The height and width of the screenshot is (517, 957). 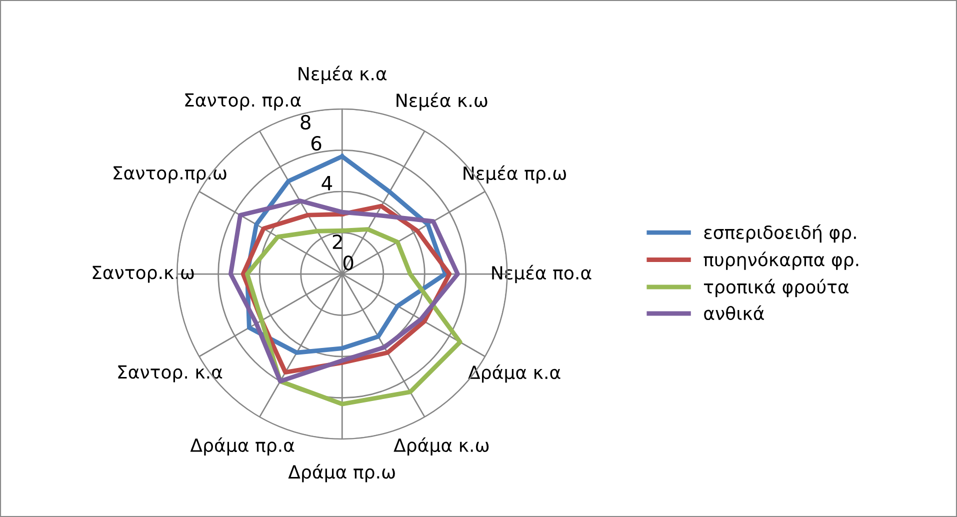 What do you see at coordinates (442, 101) in the screenshot?
I see `spoke-label: Νεμέα κ.ω` at bounding box center [442, 101].